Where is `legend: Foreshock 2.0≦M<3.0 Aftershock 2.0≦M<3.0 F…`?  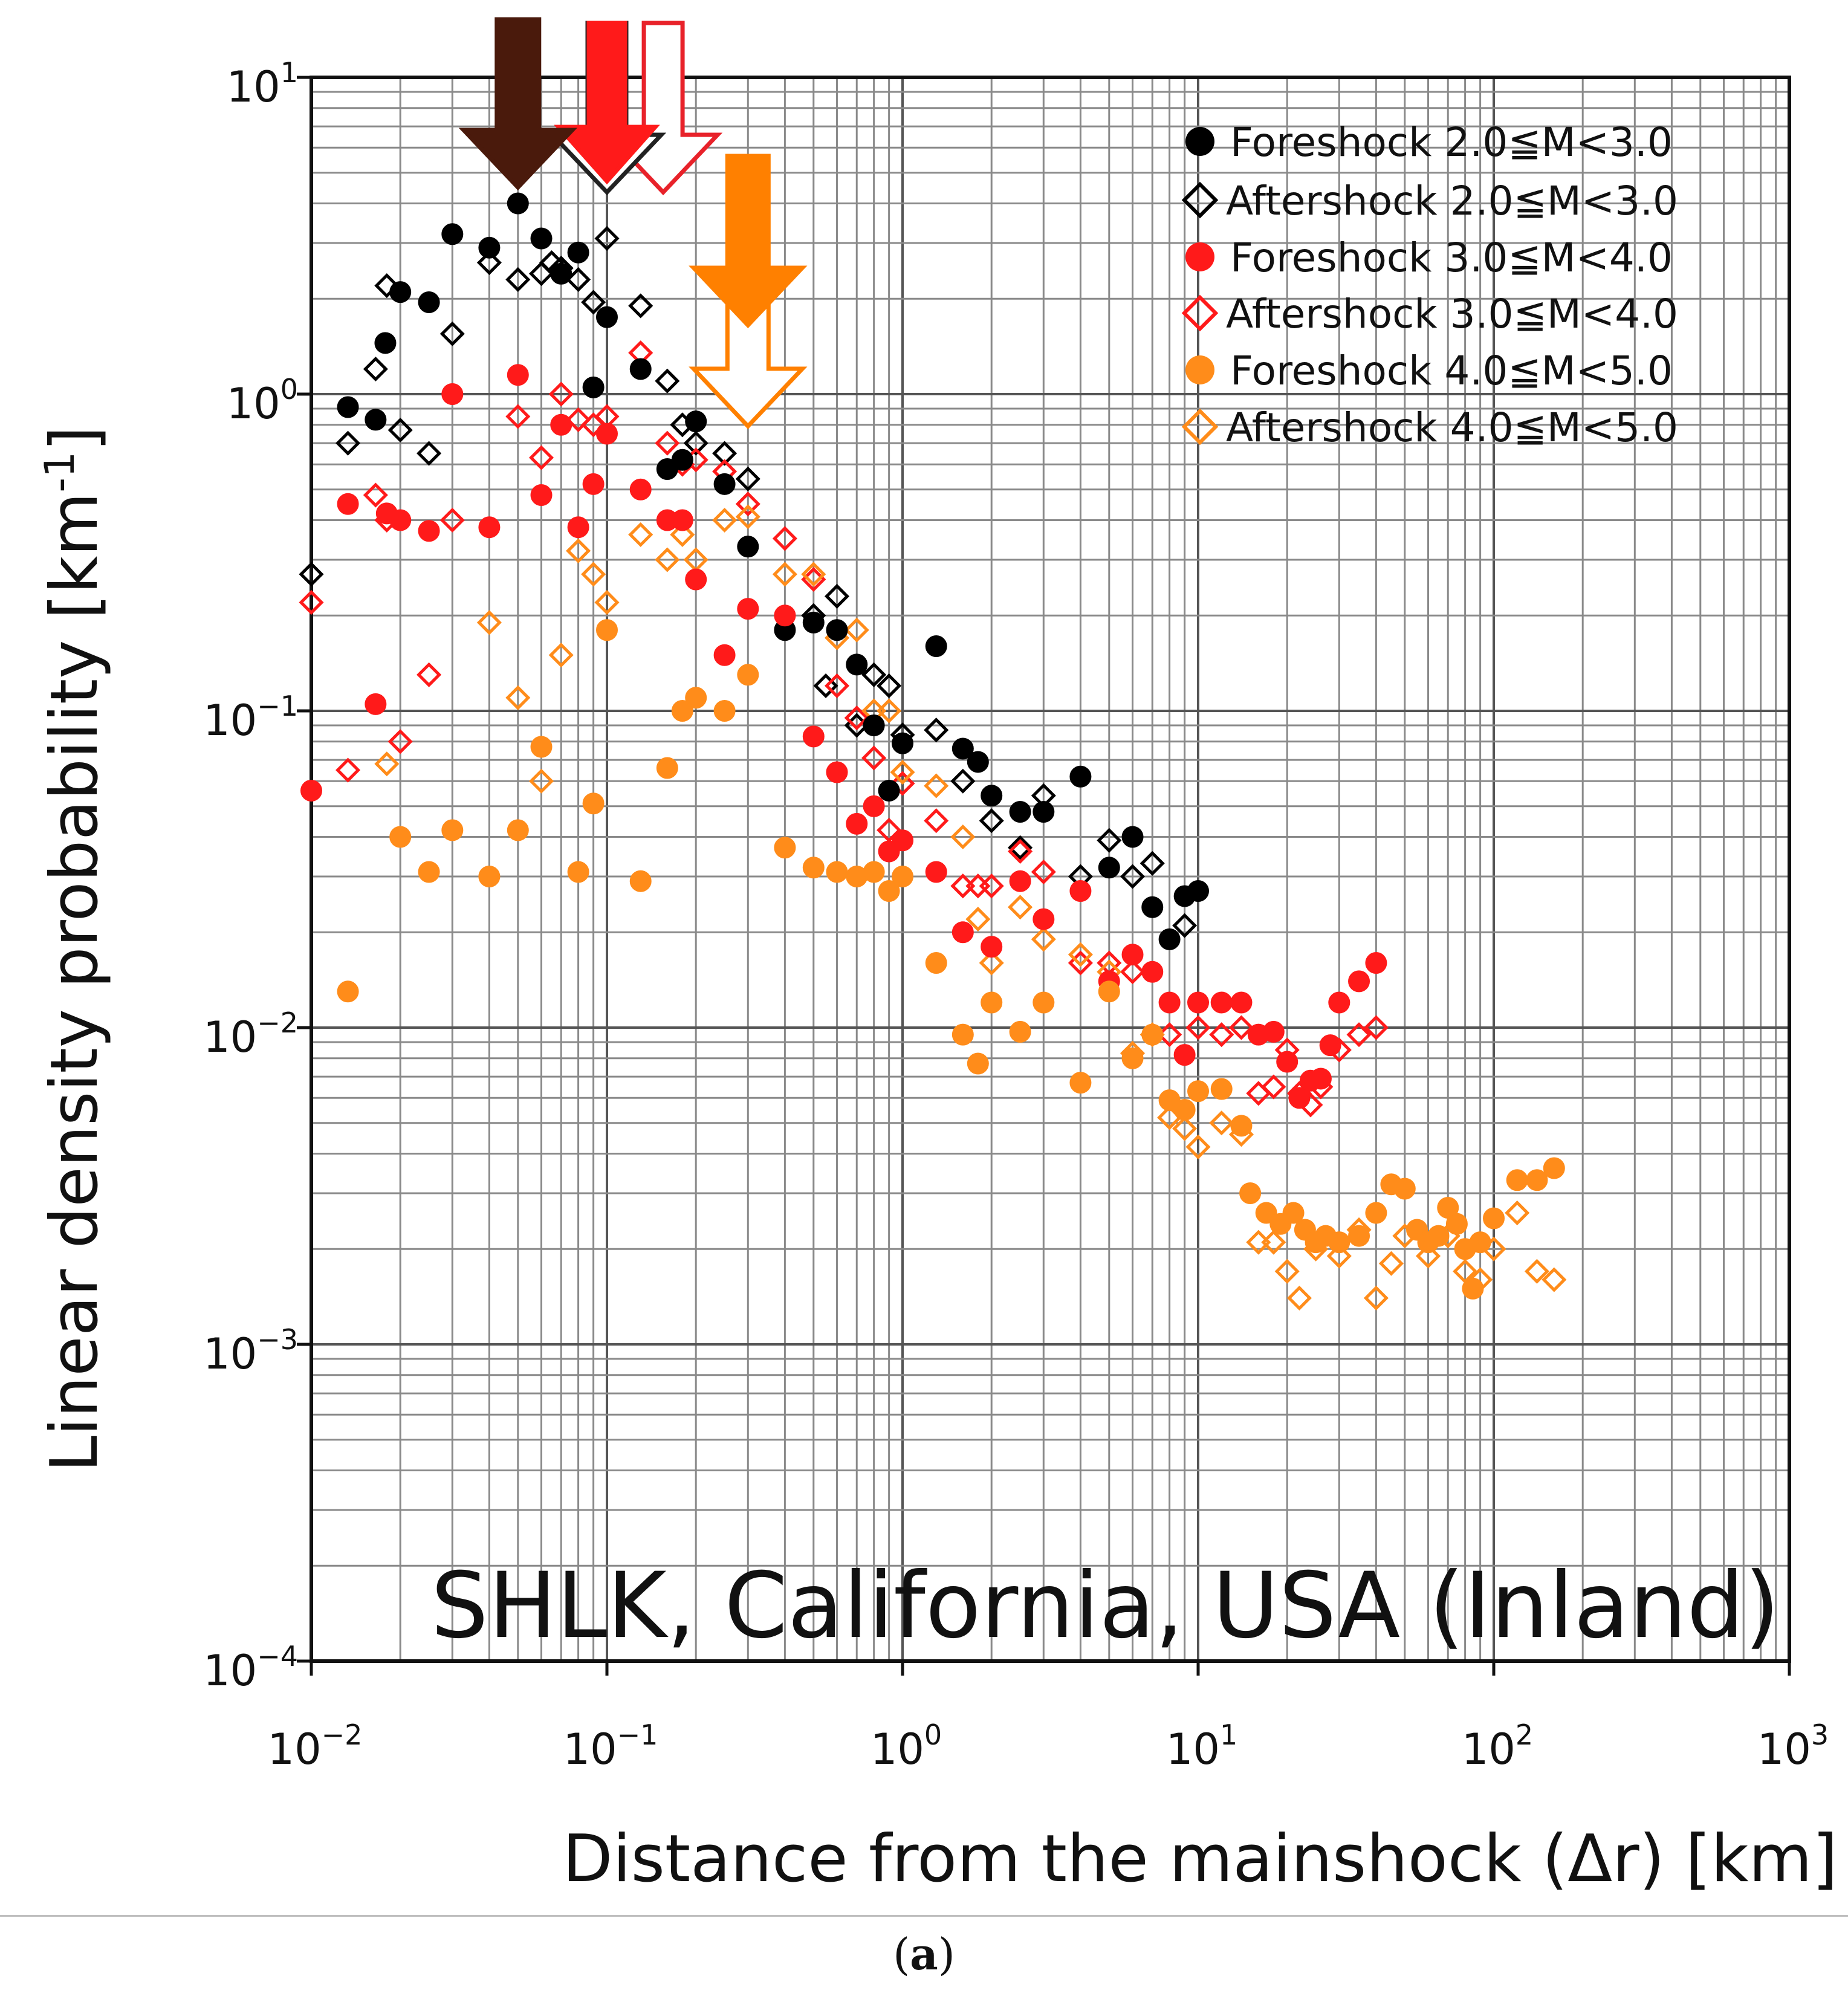
legend: Foreshock 2.0≦M<3.0 Aftershock 2.0≦M<3.0 F… is located at coordinates (1429, 285).